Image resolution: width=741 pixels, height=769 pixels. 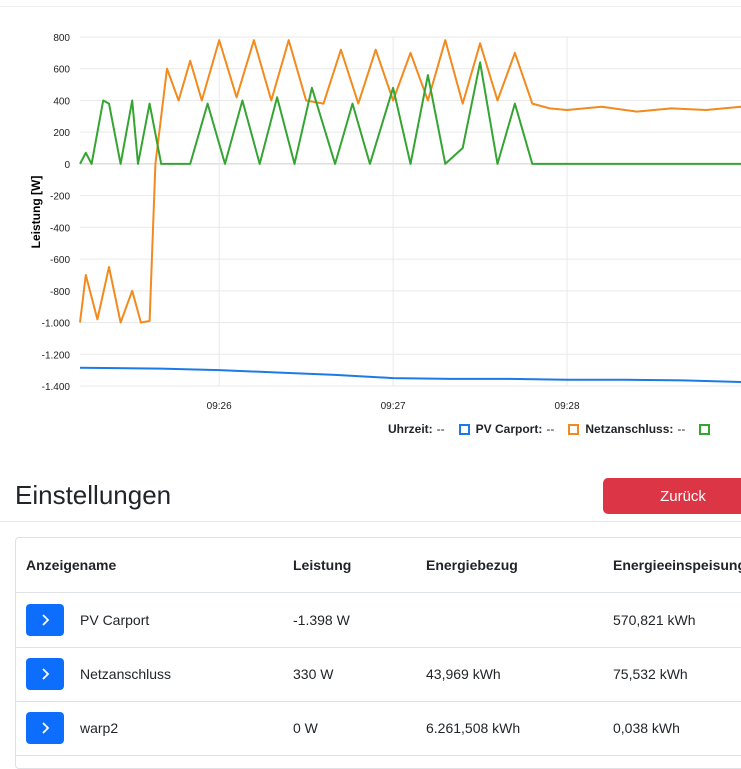 What do you see at coordinates (378, 620) in the screenshot?
I see `table-row: PV Carport -1.398 W 570,821 kWh` at bounding box center [378, 620].